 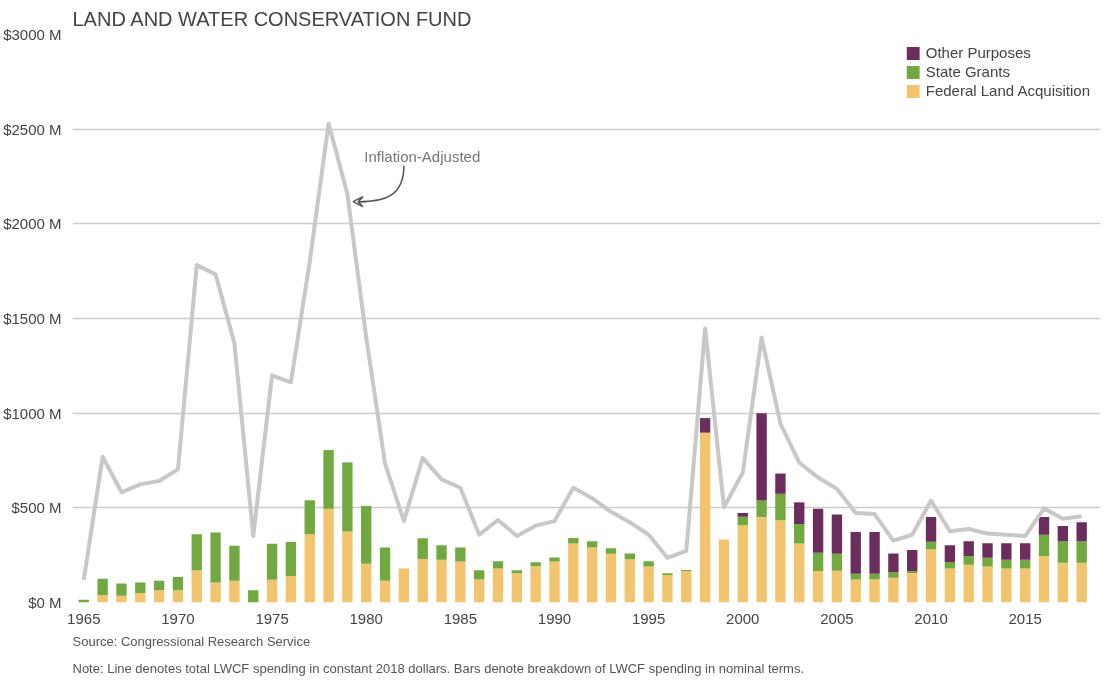 I want to click on y-tick-label: $2000 M, so click(x=32, y=224).